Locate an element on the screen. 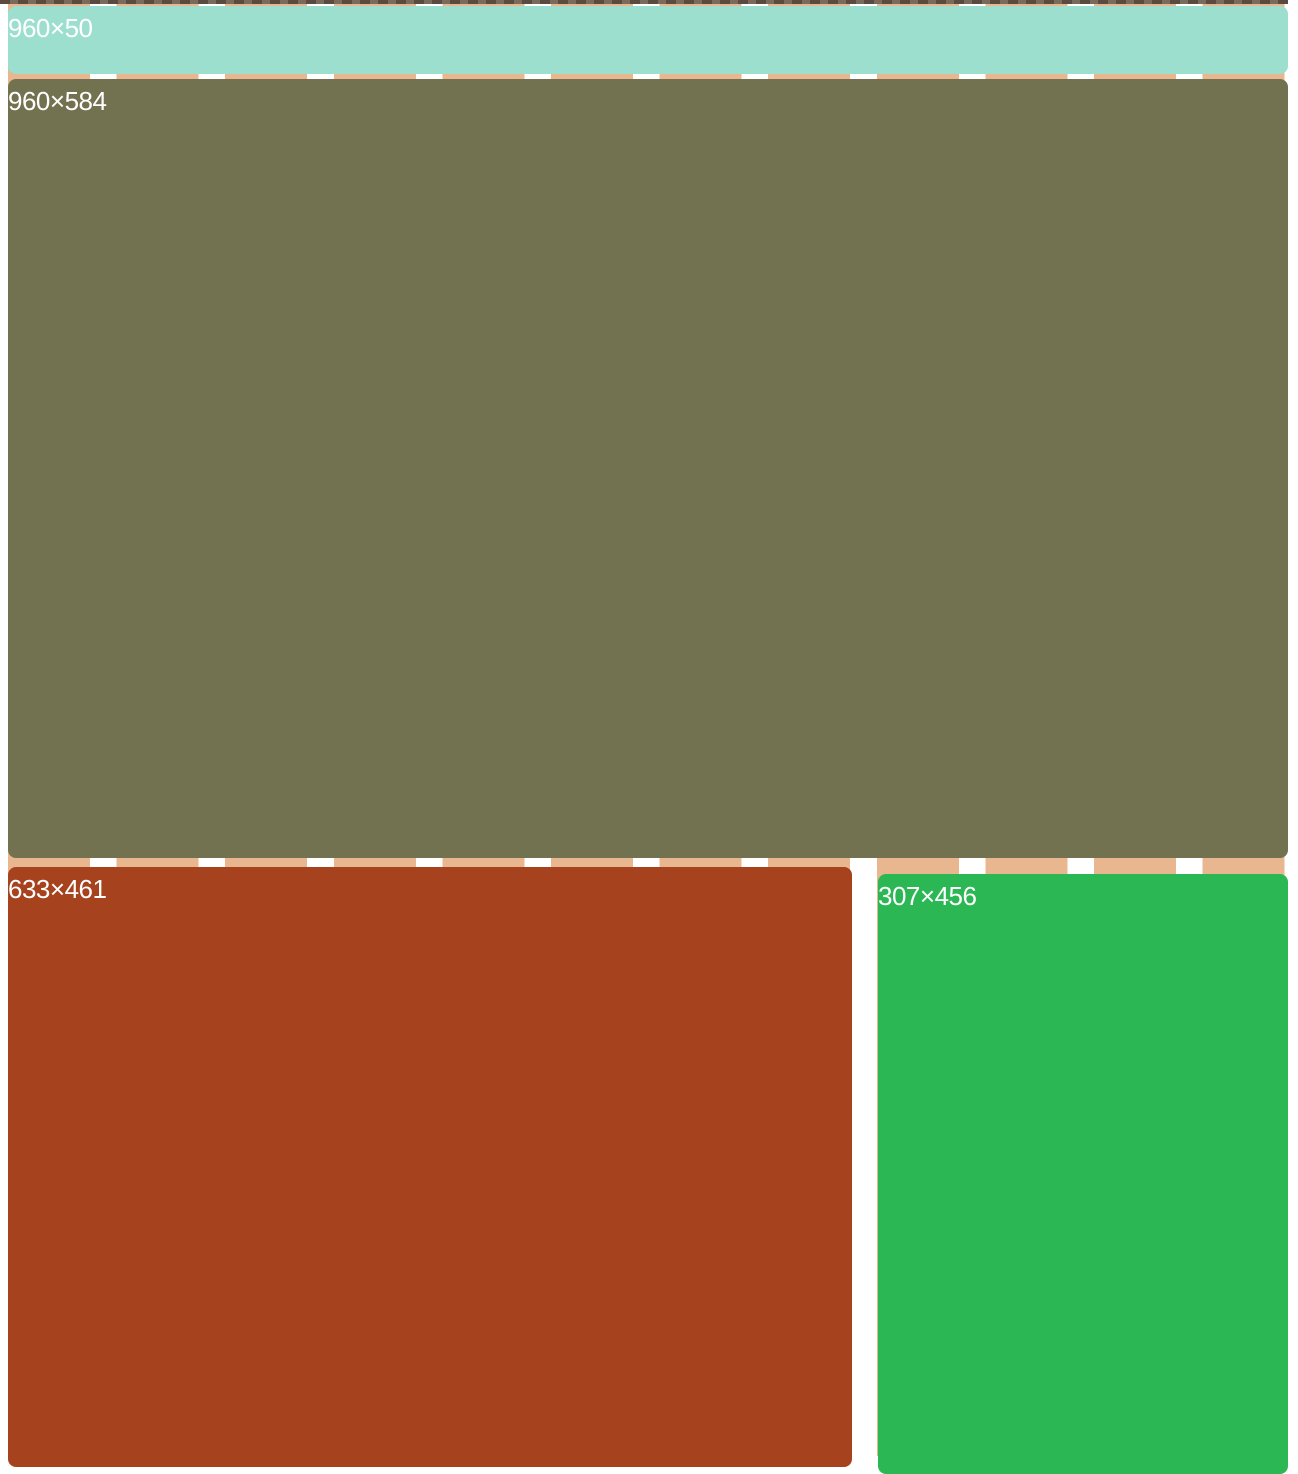  top-strip is located at coordinates (649, 2).